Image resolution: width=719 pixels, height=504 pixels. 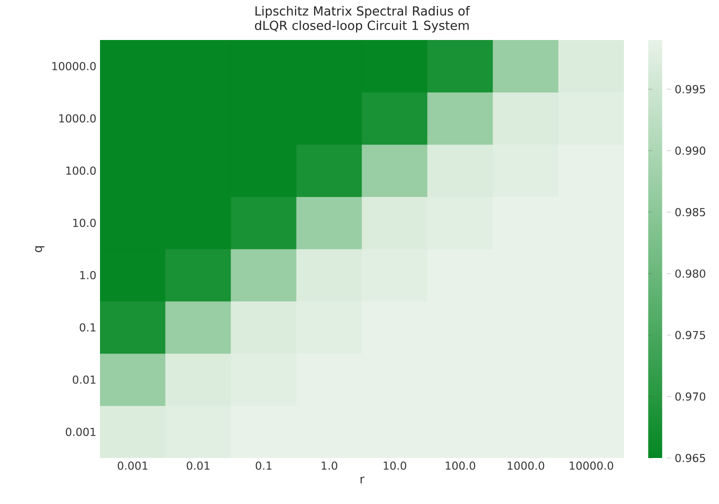 What do you see at coordinates (461, 466) in the screenshot?
I see `x-tick-label: 100.0` at bounding box center [461, 466].